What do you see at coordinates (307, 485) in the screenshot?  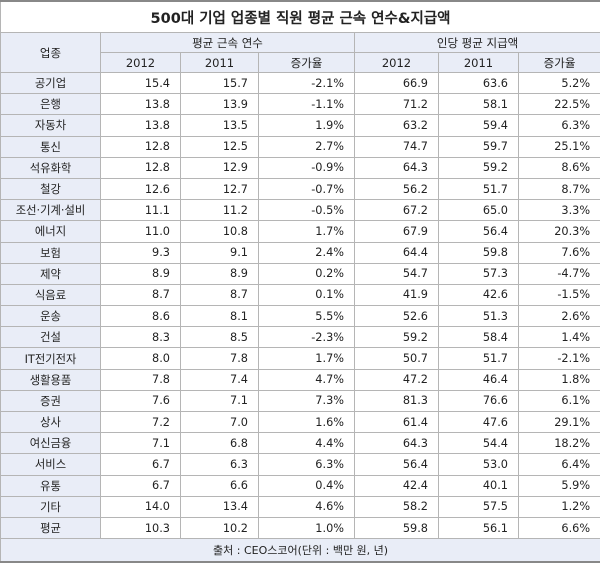 I see `tenure-change-cell: 0.4%` at bounding box center [307, 485].